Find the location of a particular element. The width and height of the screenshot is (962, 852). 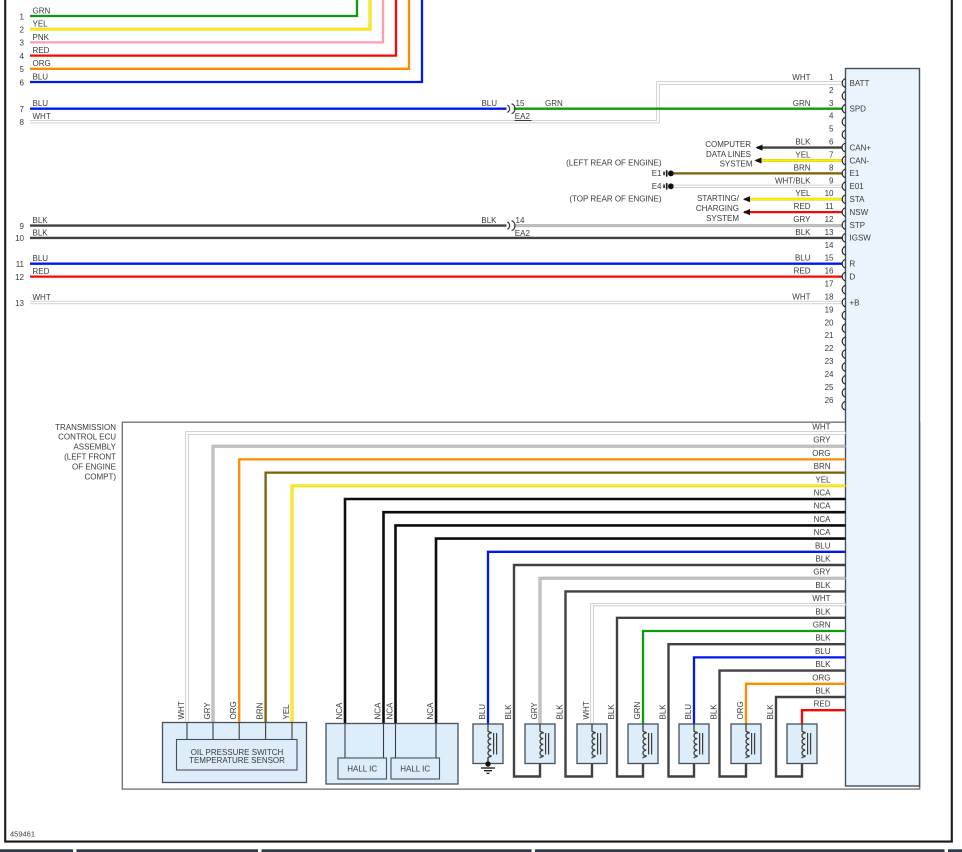

svg-text: CAN- is located at coordinates (860, 160).